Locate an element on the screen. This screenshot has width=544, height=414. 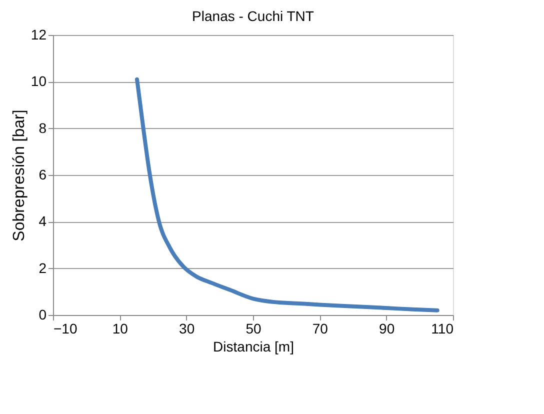
x-tick-label: 70 is located at coordinates (320, 328).